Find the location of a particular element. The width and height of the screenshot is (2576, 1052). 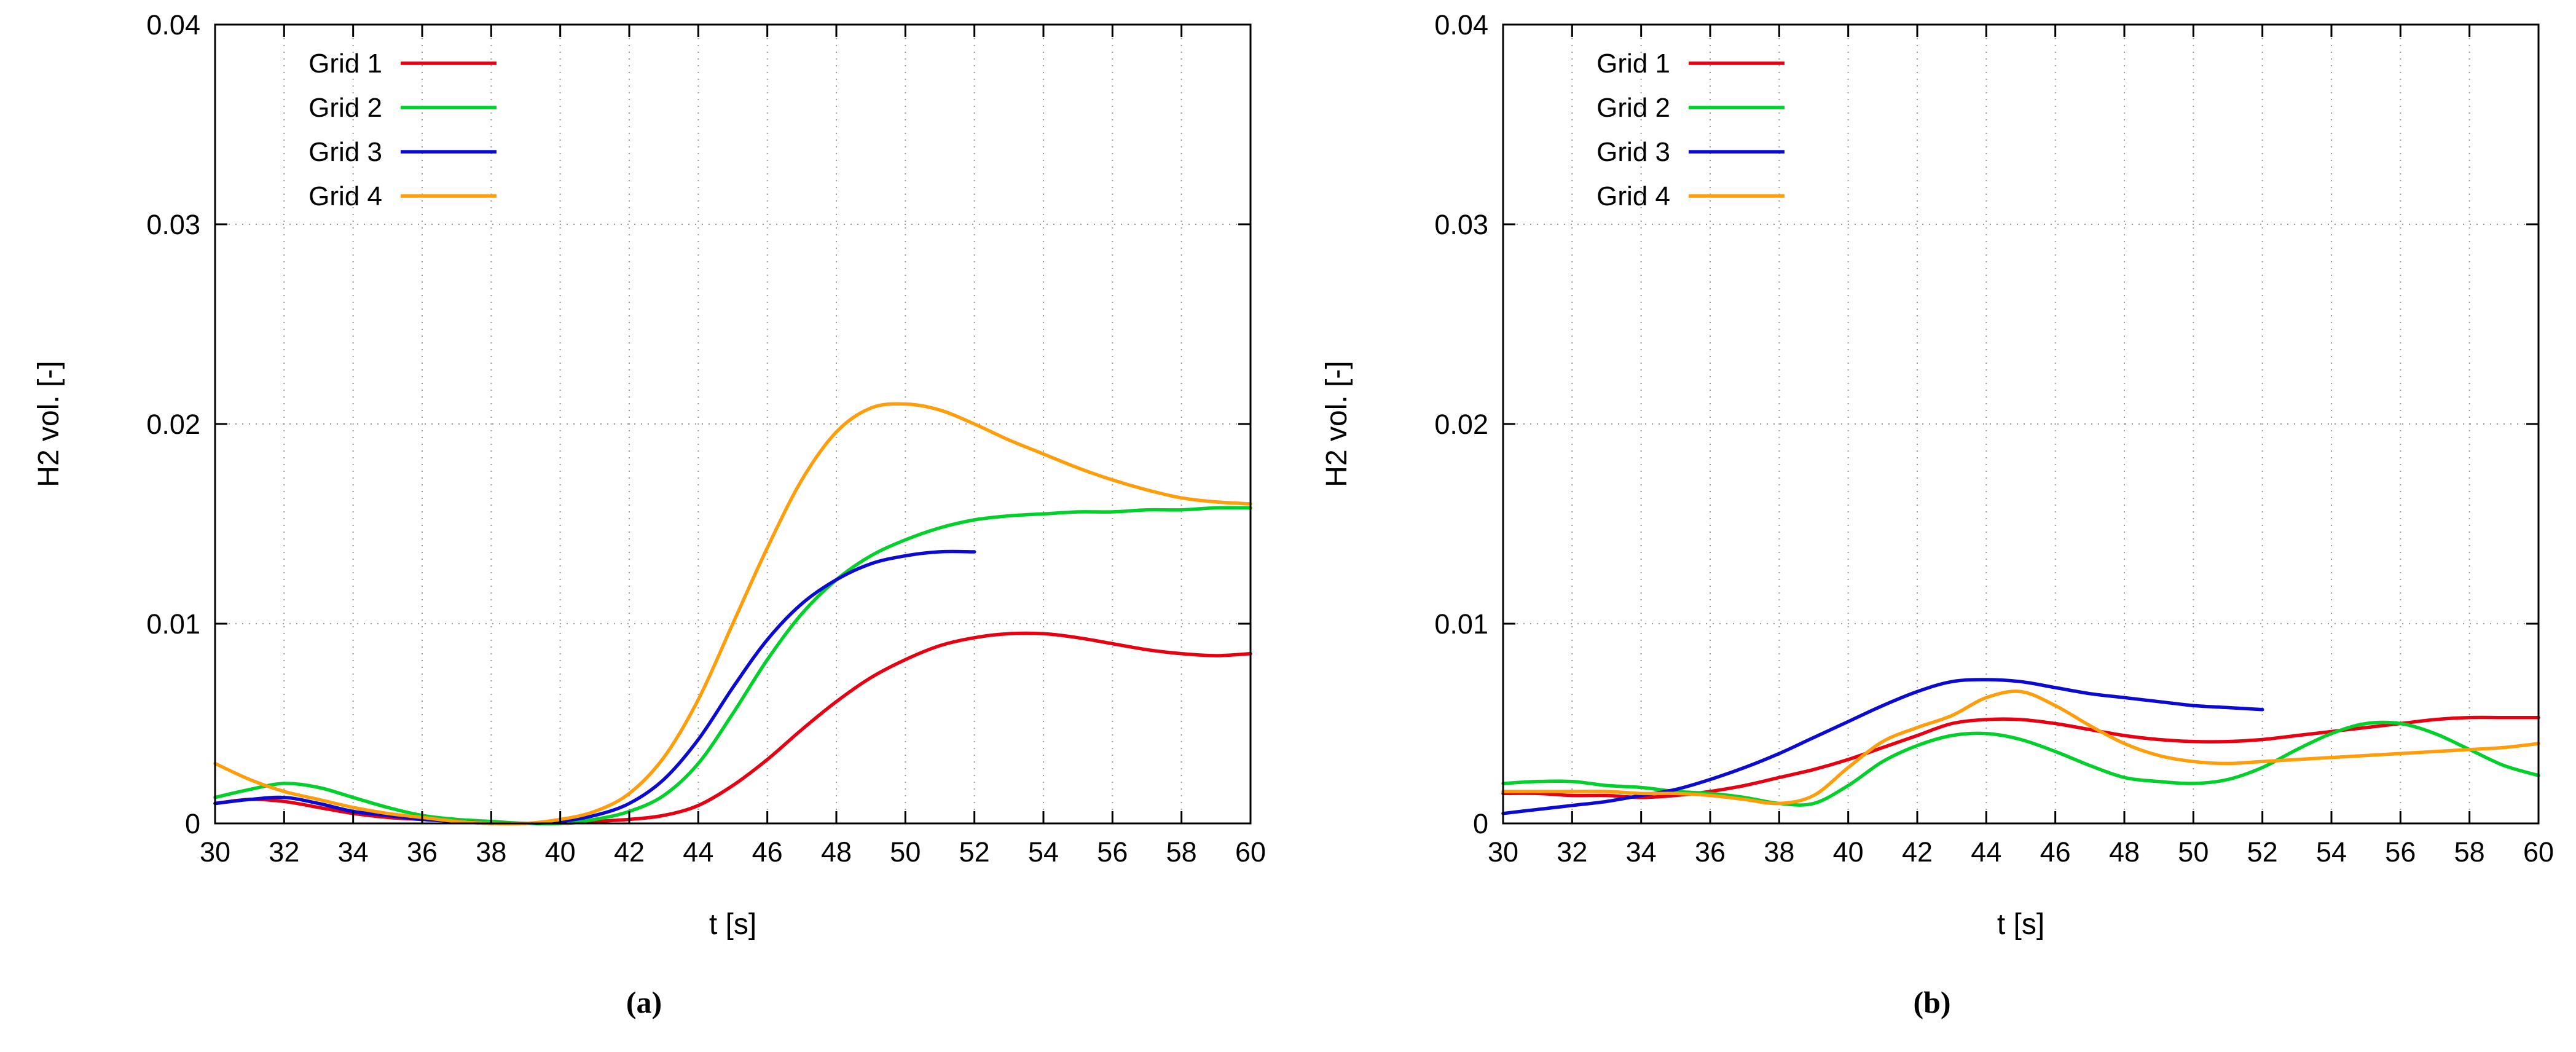

panel-b-caption: (b) is located at coordinates (1932, 1002).